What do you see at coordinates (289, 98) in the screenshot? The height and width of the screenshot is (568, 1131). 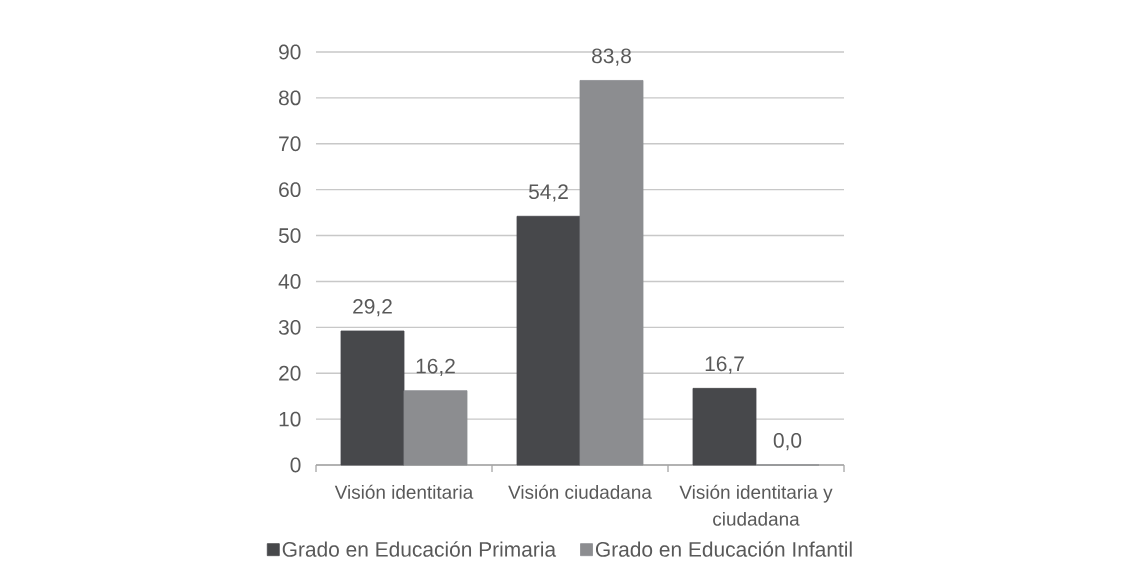 I see `y-tick-label: 80` at bounding box center [289, 98].